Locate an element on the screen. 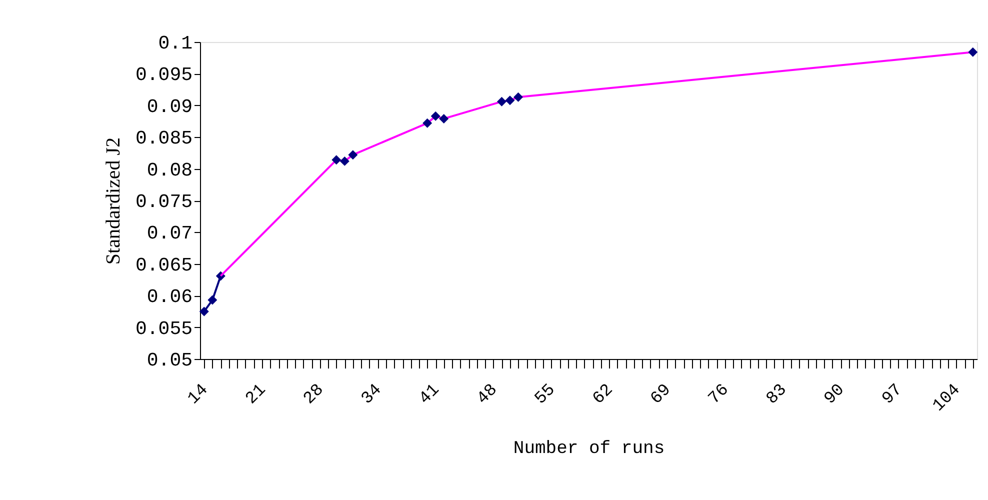 This screenshot has height=500, width=988. y-tick-label: 0.05 is located at coordinates (169, 361).